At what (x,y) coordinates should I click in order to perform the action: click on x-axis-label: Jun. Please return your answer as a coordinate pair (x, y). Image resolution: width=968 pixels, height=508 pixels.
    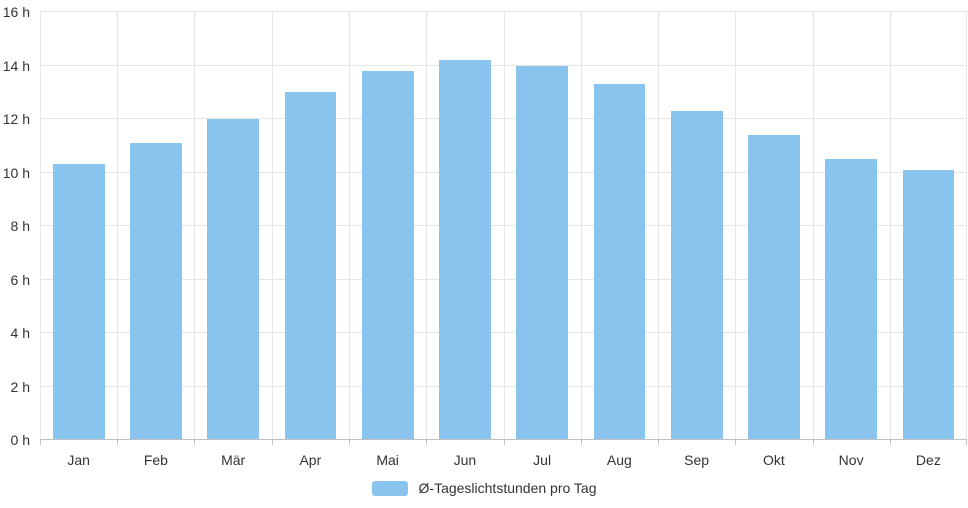
    Looking at the image, I should click on (465, 460).